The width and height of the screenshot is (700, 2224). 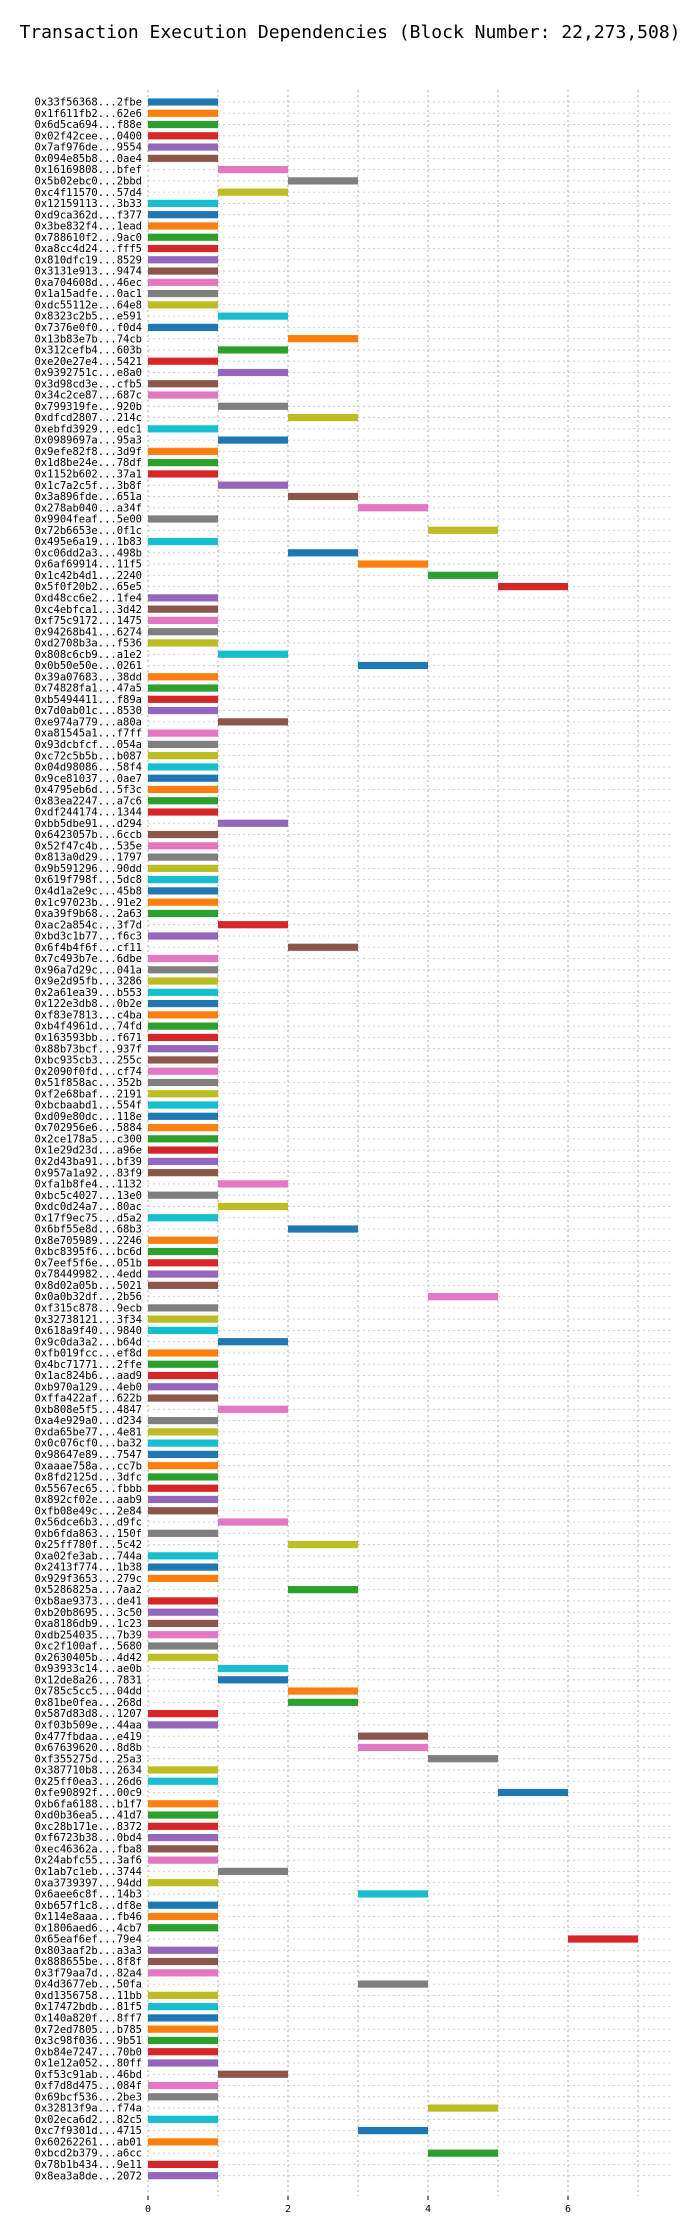 What do you see at coordinates (88, 1962) in the screenshot?
I see `tx-hash-label: 0x888655be...8f8f` at bounding box center [88, 1962].